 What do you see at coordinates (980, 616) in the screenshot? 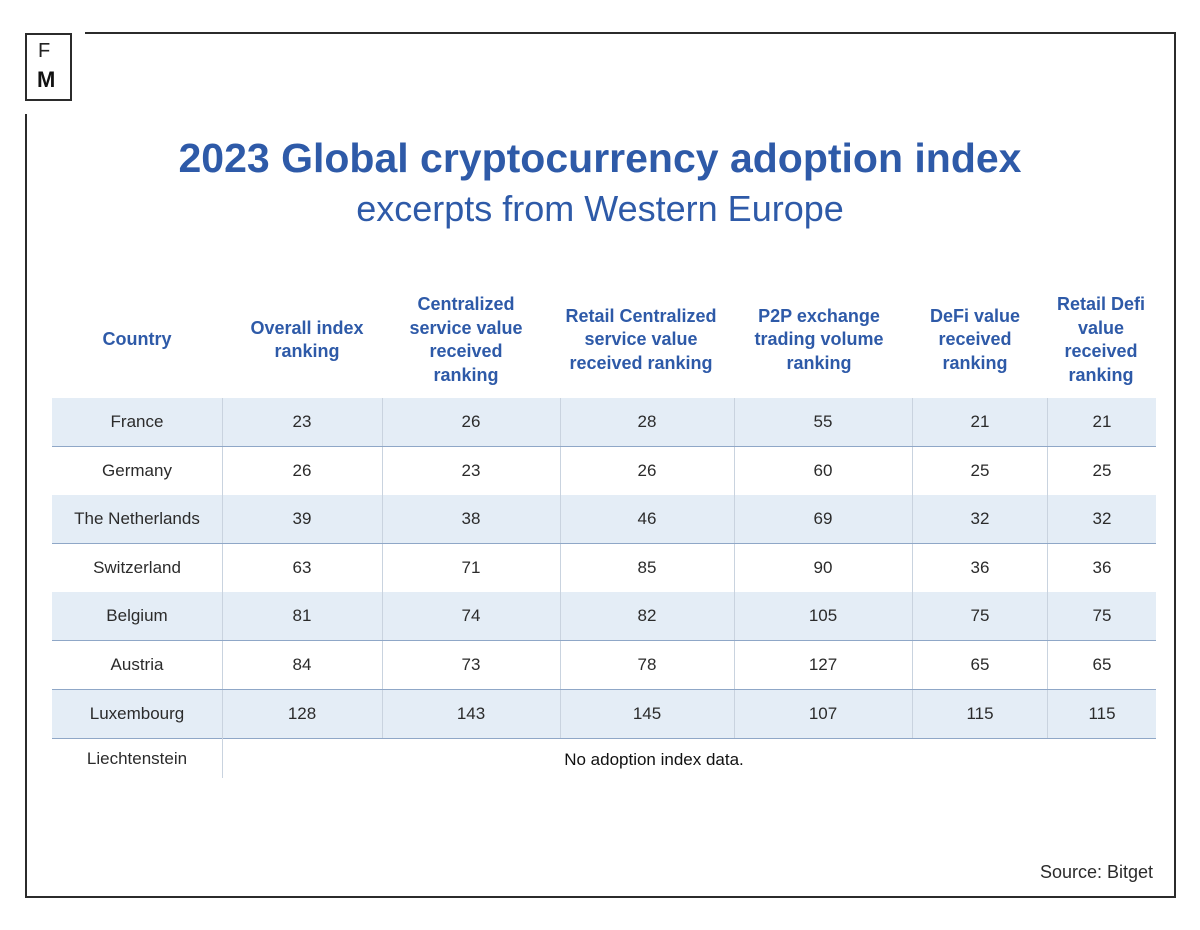
I see `cell-defi-value: 75` at bounding box center [980, 616].